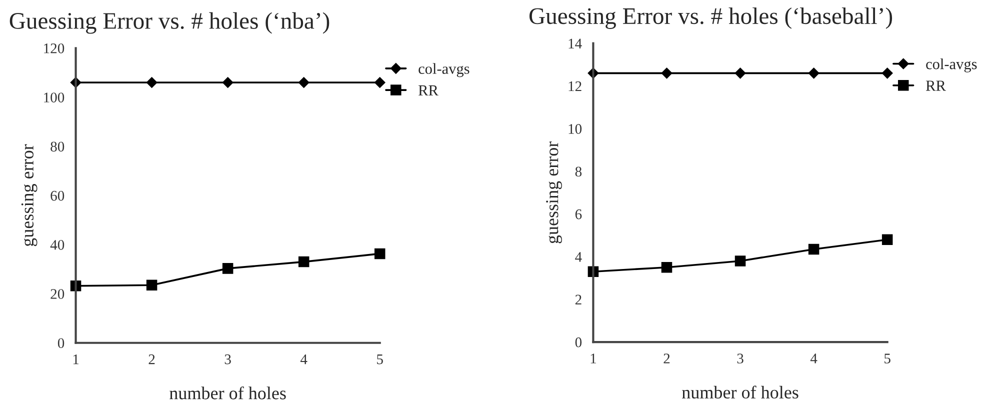 The width and height of the screenshot is (997, 401). What do you see at coordinates (578, 257) in the screenshot?
I see `y-tick-label: 4` at bounding box center [578, 257].